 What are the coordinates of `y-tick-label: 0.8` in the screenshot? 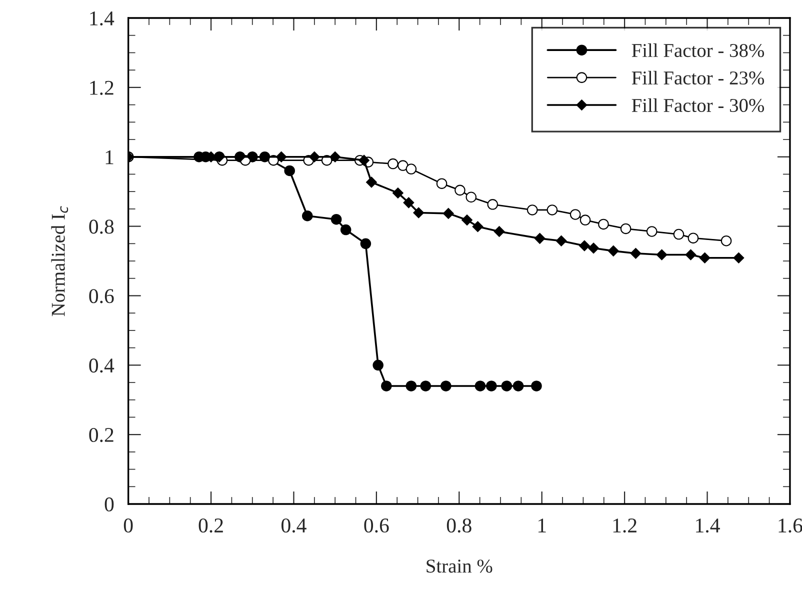 It's located at (101, 227).